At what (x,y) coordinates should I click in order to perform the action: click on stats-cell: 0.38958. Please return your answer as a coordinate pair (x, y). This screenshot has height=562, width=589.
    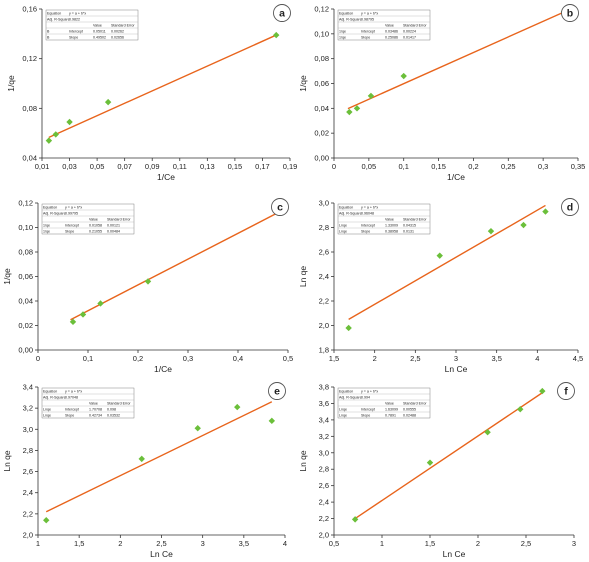
    Looking at the image, I should click on (391, 232).